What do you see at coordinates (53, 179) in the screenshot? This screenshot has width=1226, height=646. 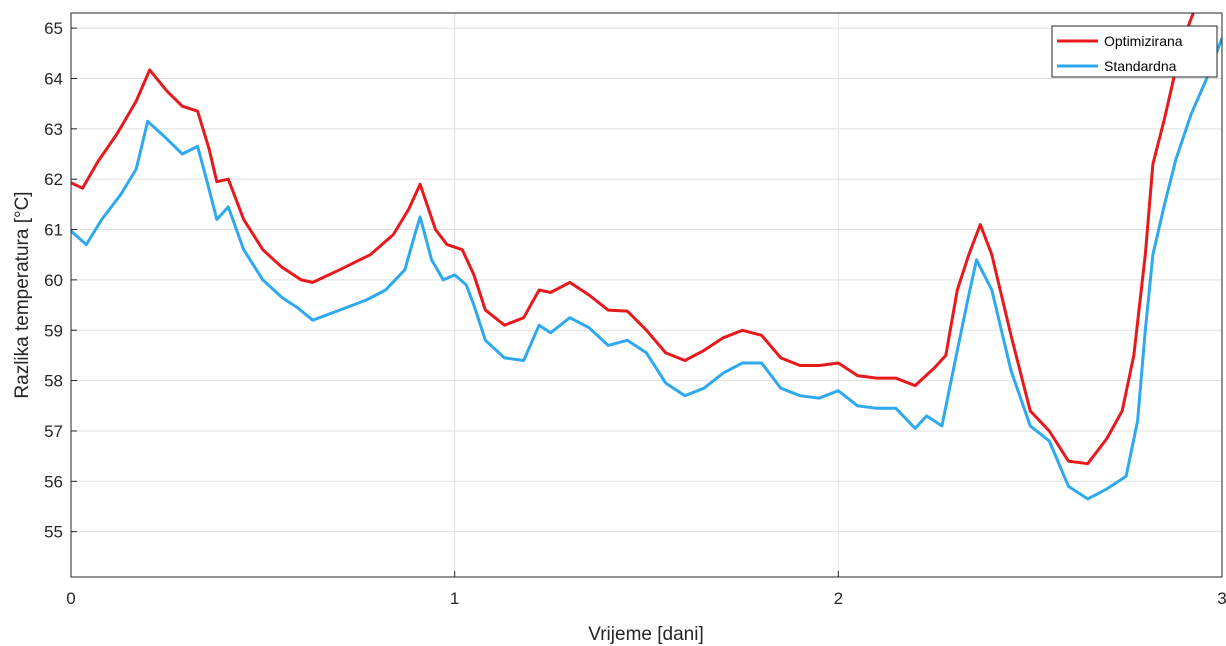 I see `y-tick-label-7: 62` at bounding box center [53, 179].